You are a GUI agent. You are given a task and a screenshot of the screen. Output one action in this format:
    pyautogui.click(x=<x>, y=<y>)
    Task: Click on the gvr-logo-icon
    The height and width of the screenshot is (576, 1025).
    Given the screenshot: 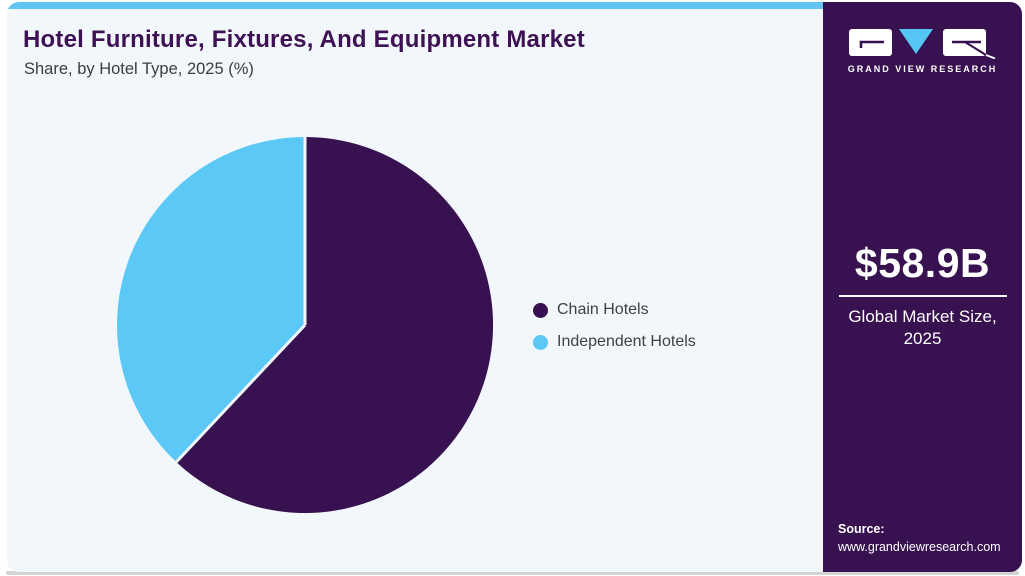 What is the action you would take?
    pyautogui.click(x=921, y=44)
    